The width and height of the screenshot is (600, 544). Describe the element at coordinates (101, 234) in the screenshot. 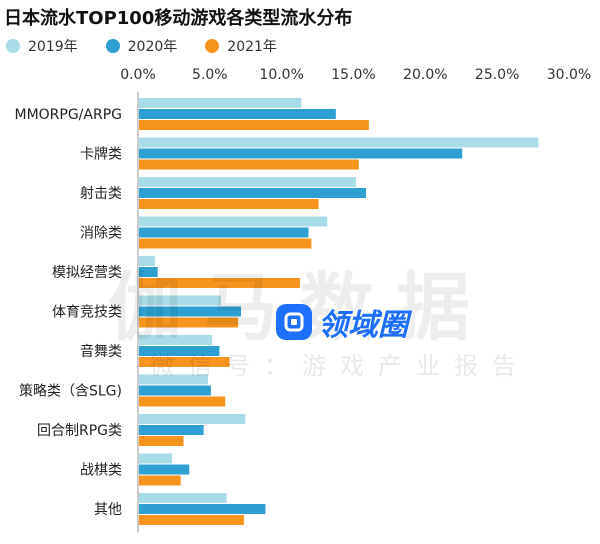

I see `category-label: 消除类` at that location.